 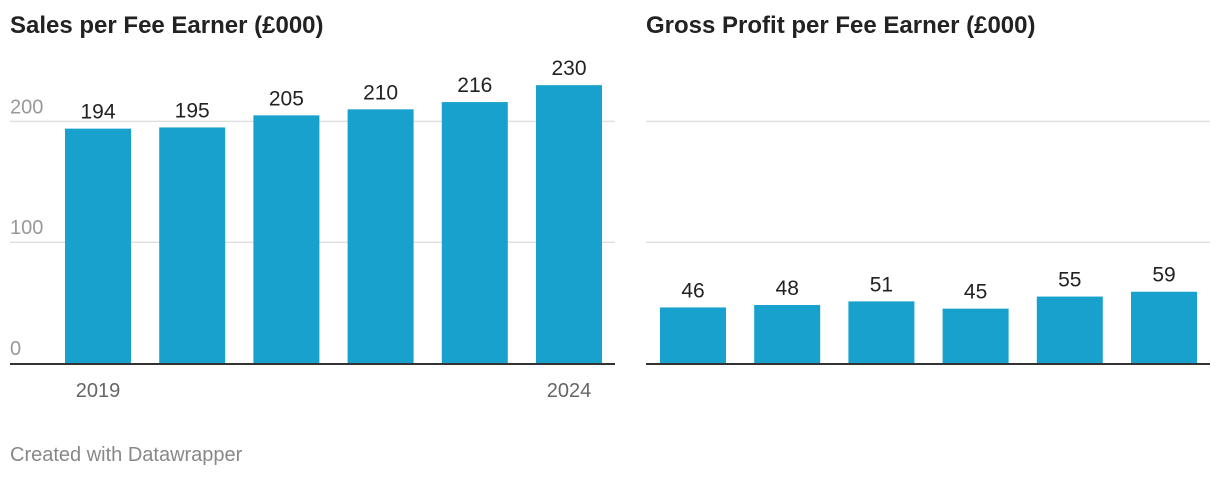 What do you see at coordinates (975, 292) in the screenshot?
I see `bar-value-label: 45` at bounding box center [975, 292].